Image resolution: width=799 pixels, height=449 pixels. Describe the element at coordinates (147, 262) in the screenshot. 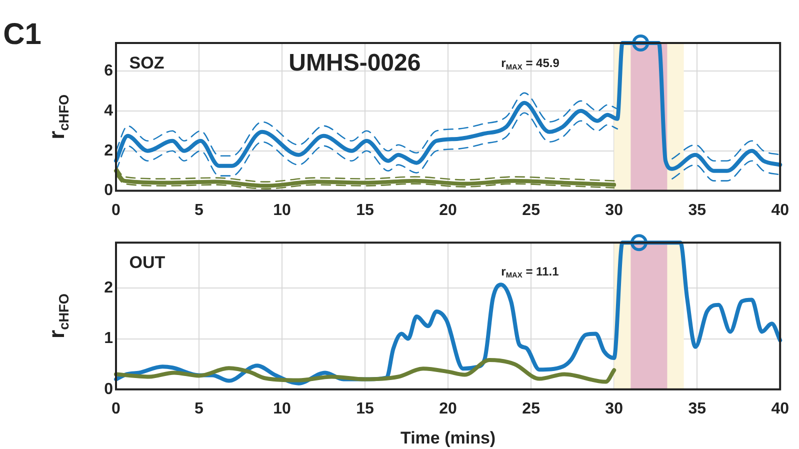

I see `annotation: OUT` at that location.